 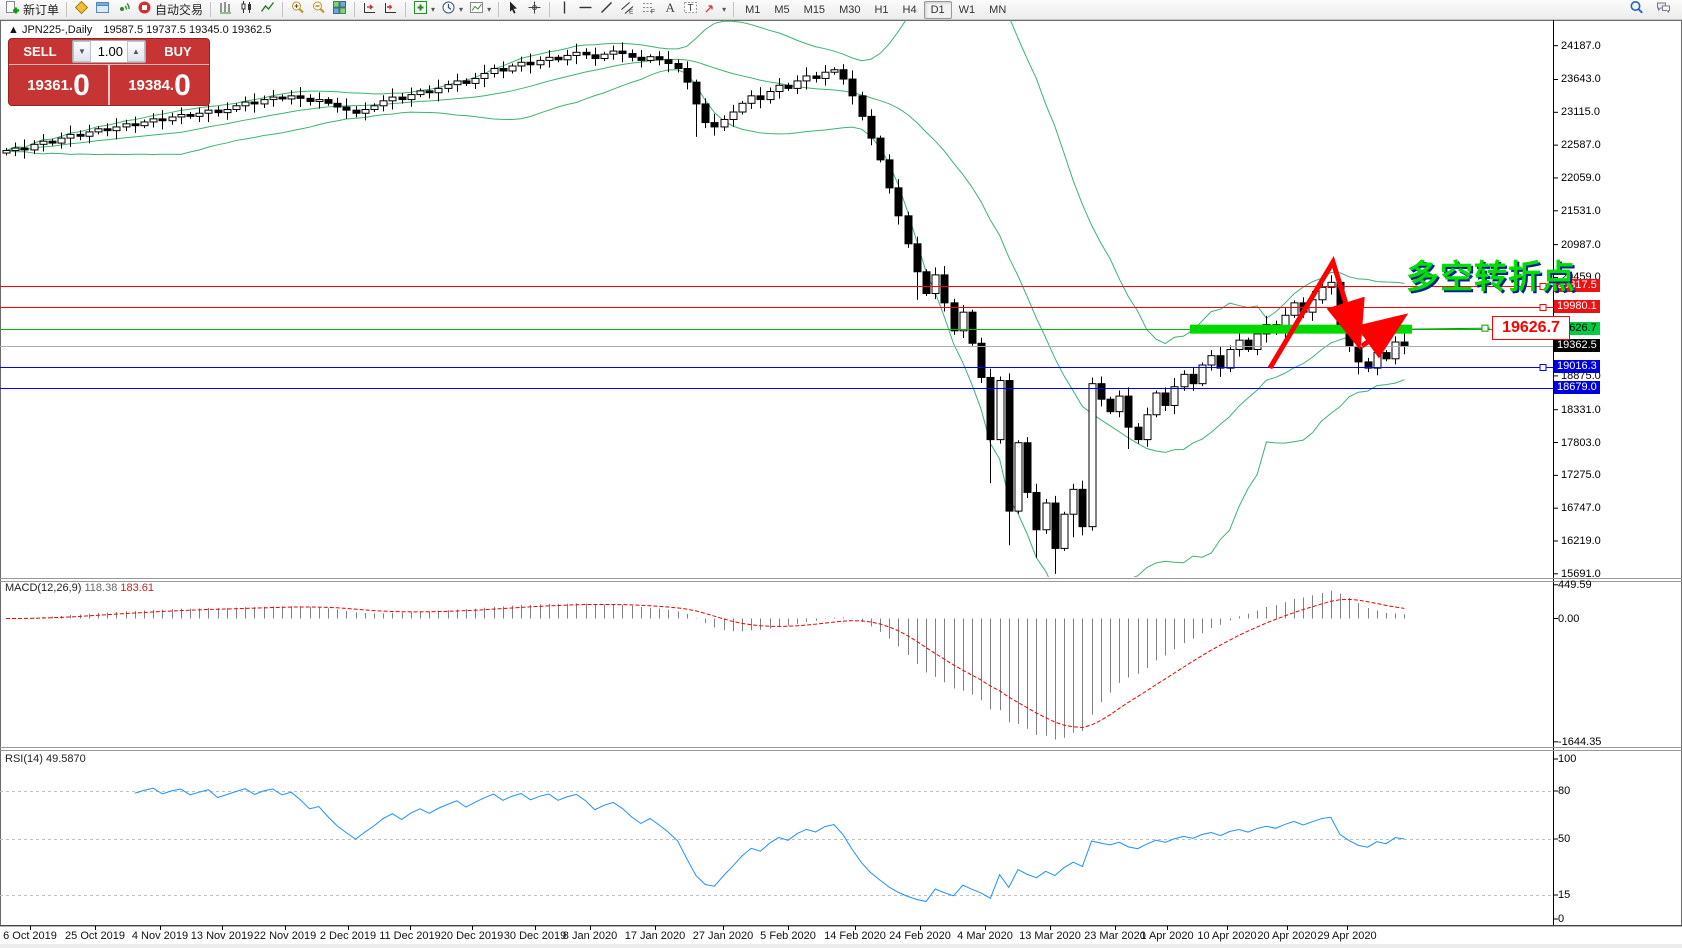 What do you see at coordinates (65, 759) in the screenshot?
I see `rsi-value: 49.5870` at bounding box center [65, 759].